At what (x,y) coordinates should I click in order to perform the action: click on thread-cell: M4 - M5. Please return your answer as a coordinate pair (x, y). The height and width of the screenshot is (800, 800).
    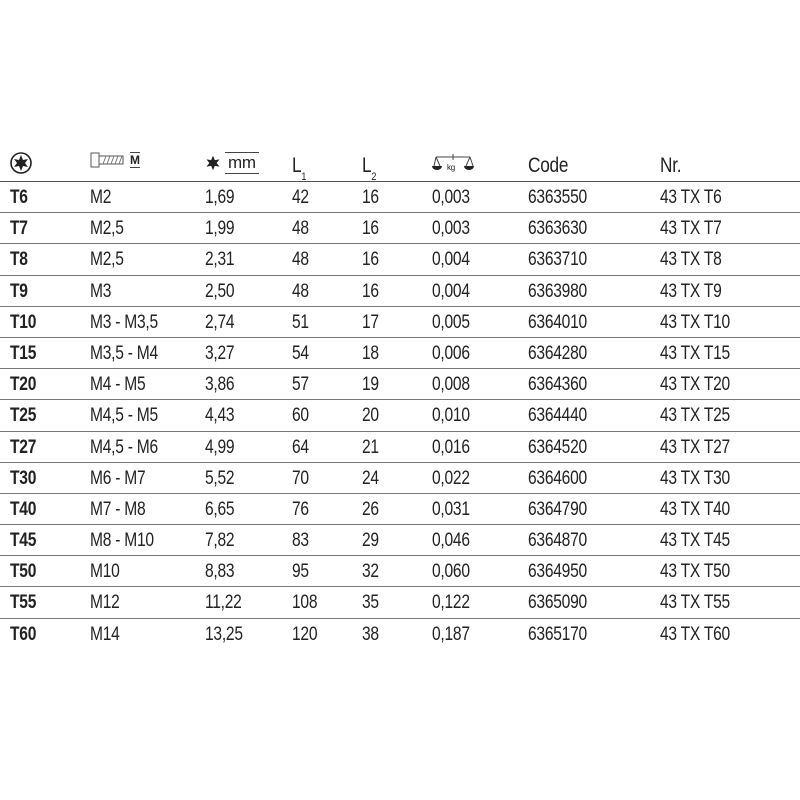
    Looking at the image, I should click on (118, 385).